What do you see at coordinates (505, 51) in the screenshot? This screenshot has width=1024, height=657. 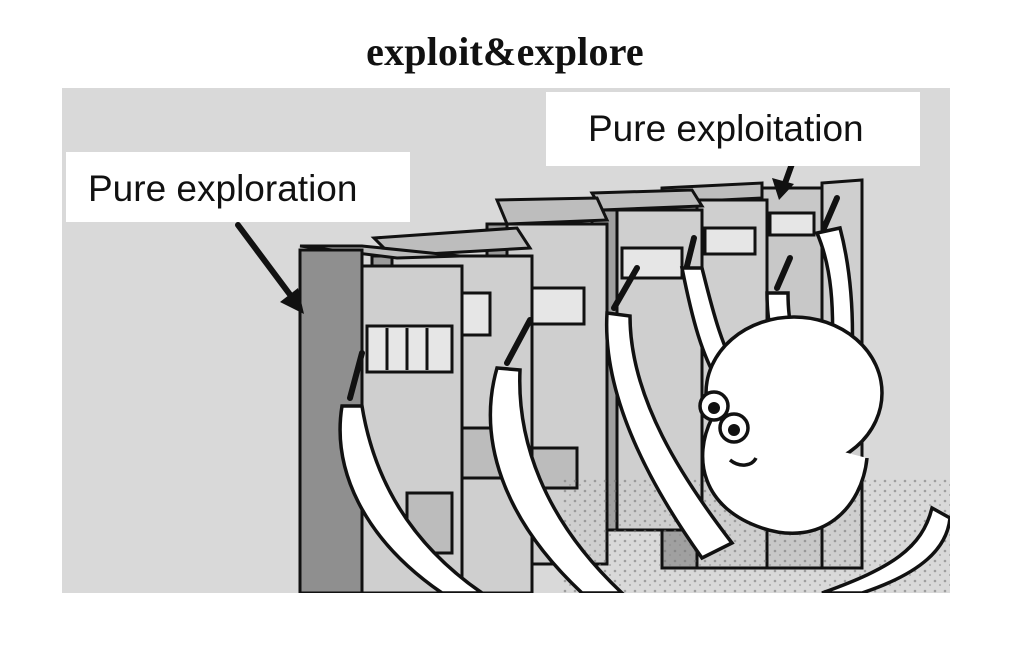 I see `figure-title: exploit&explore` at bounding box center [505, 51].